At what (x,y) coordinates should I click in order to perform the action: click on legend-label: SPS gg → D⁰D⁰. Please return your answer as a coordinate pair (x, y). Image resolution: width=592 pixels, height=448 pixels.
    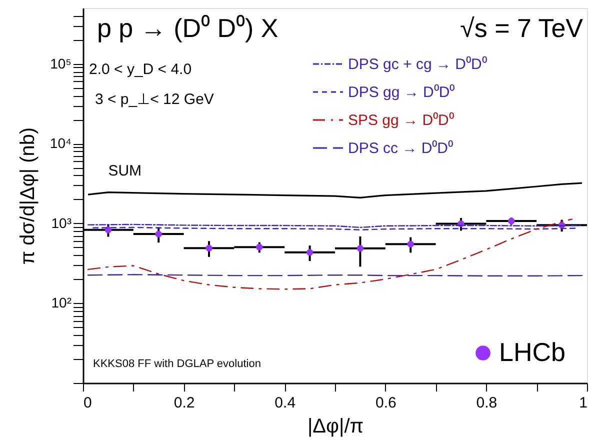
    Looking at the image, I should click on (401, 120).